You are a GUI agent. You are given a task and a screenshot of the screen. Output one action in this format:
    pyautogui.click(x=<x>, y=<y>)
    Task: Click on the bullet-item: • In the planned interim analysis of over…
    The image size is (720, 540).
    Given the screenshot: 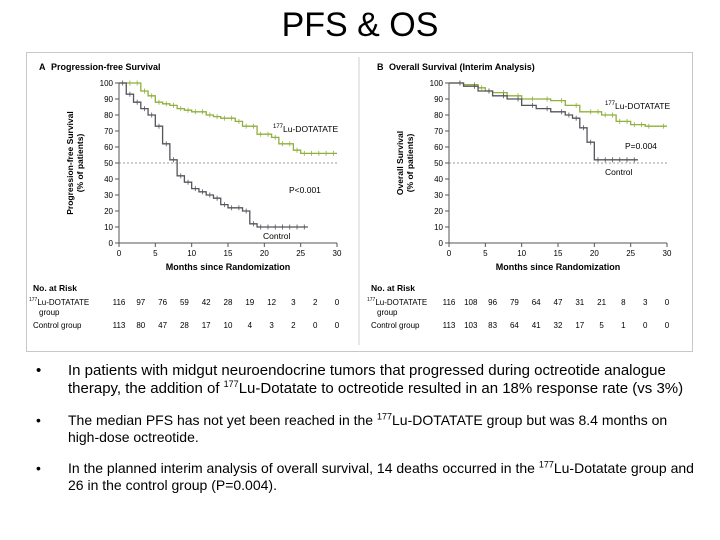 What is the action you would take?
    pyautogui.click(x=366, y=477)
    